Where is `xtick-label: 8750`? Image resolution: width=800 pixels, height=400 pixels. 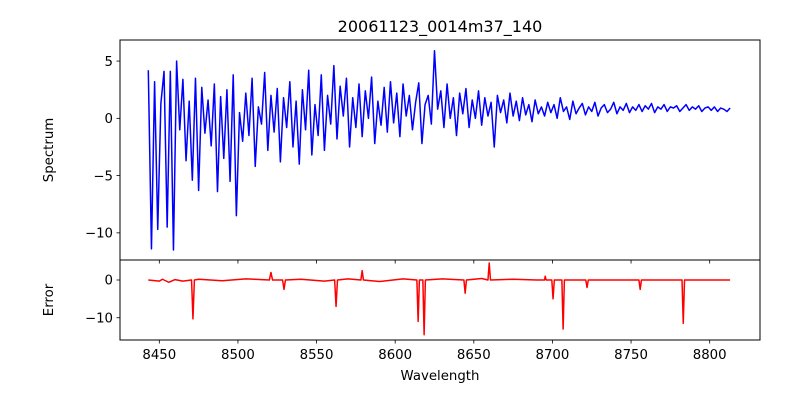 xtick-label: 8750 is located at coordinates (631, 355).